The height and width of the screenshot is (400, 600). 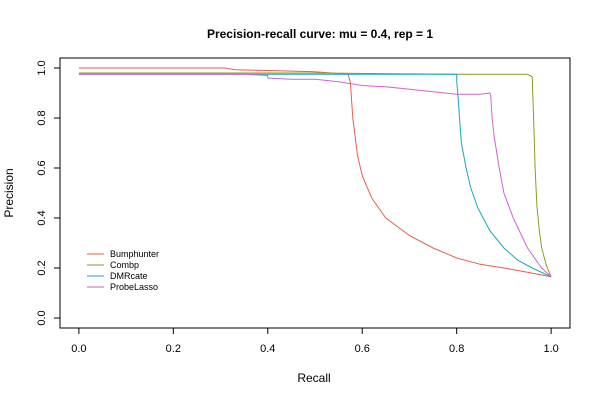 I want to click on y-tick-label: 0.2, so click(x=42, y=267).